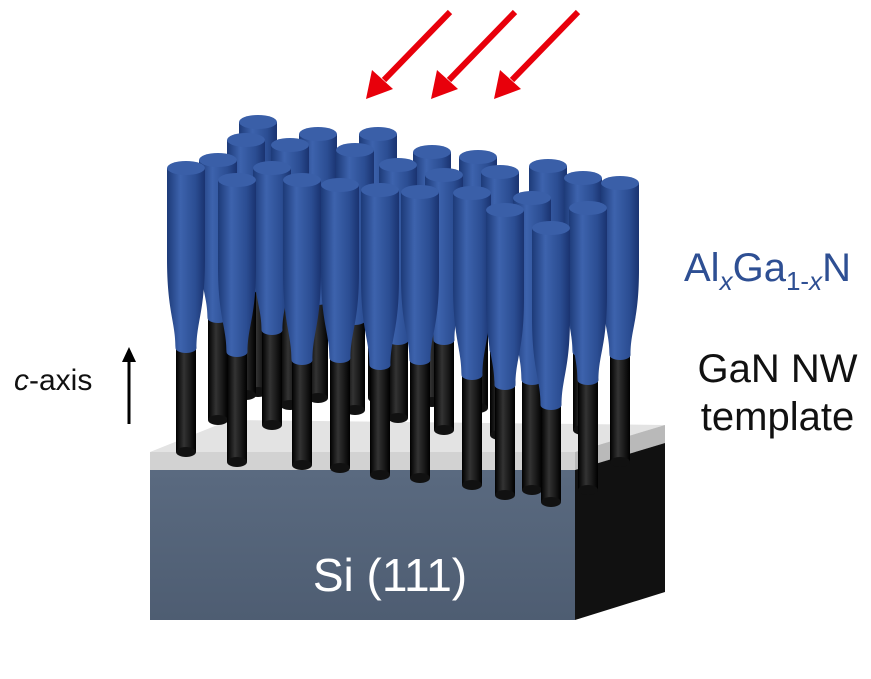 The width and height of the screenshot is (871, 679). I want to click on substrate-label: Si (111), so click(390, 575).